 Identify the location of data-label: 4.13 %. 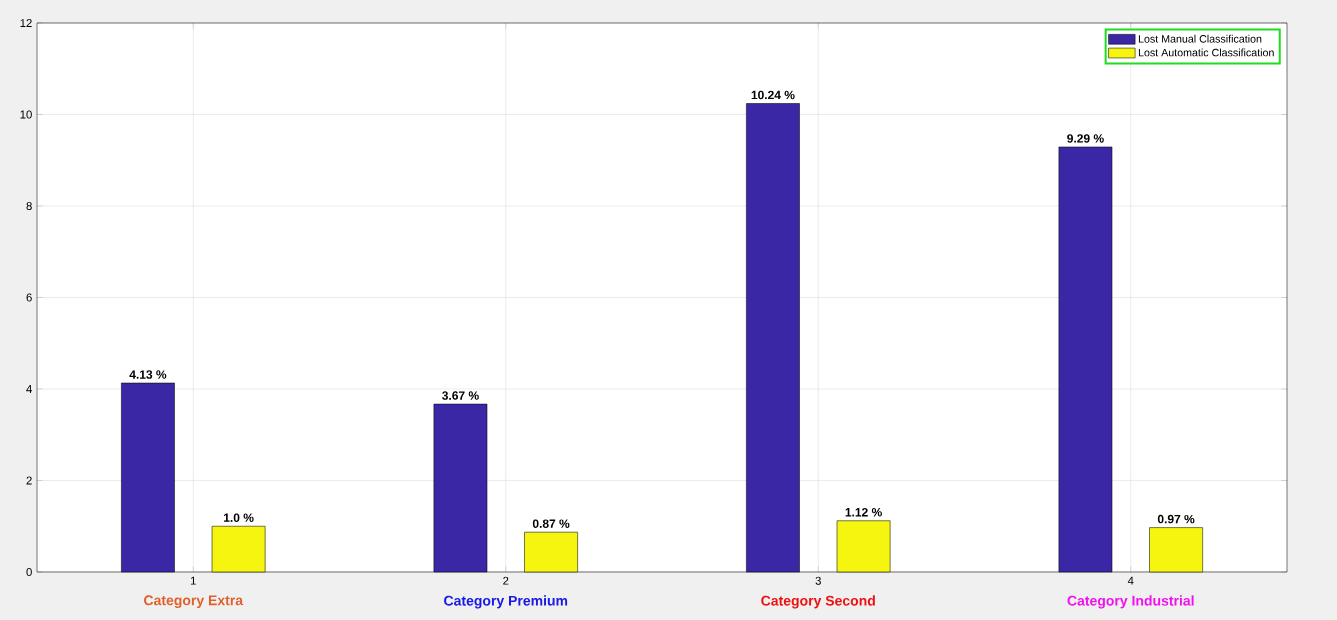
(148, 374).